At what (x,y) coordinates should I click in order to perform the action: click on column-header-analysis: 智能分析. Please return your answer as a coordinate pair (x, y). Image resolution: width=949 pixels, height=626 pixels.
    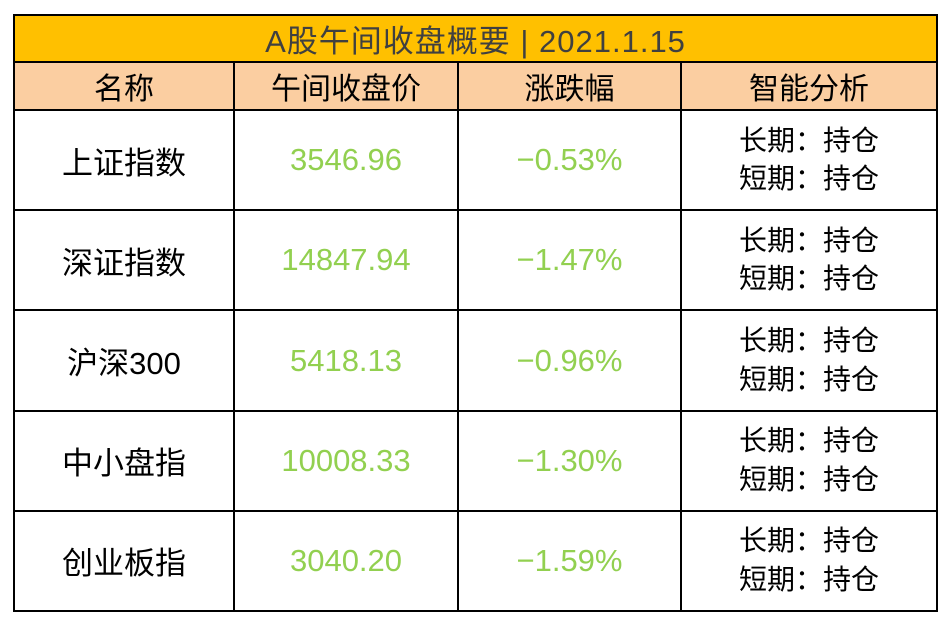
    Looking at the image, I should click on (809, 86).